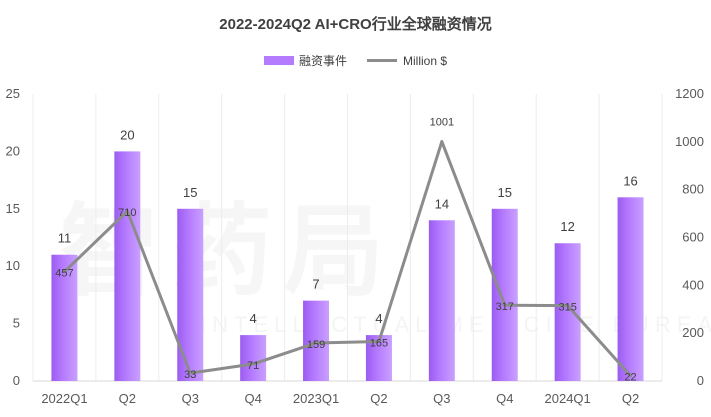  What do you see at coordinates (13, 265) in the screenshot?
I see `y-left-tick-label: 10` at bounding box center [13, 265].